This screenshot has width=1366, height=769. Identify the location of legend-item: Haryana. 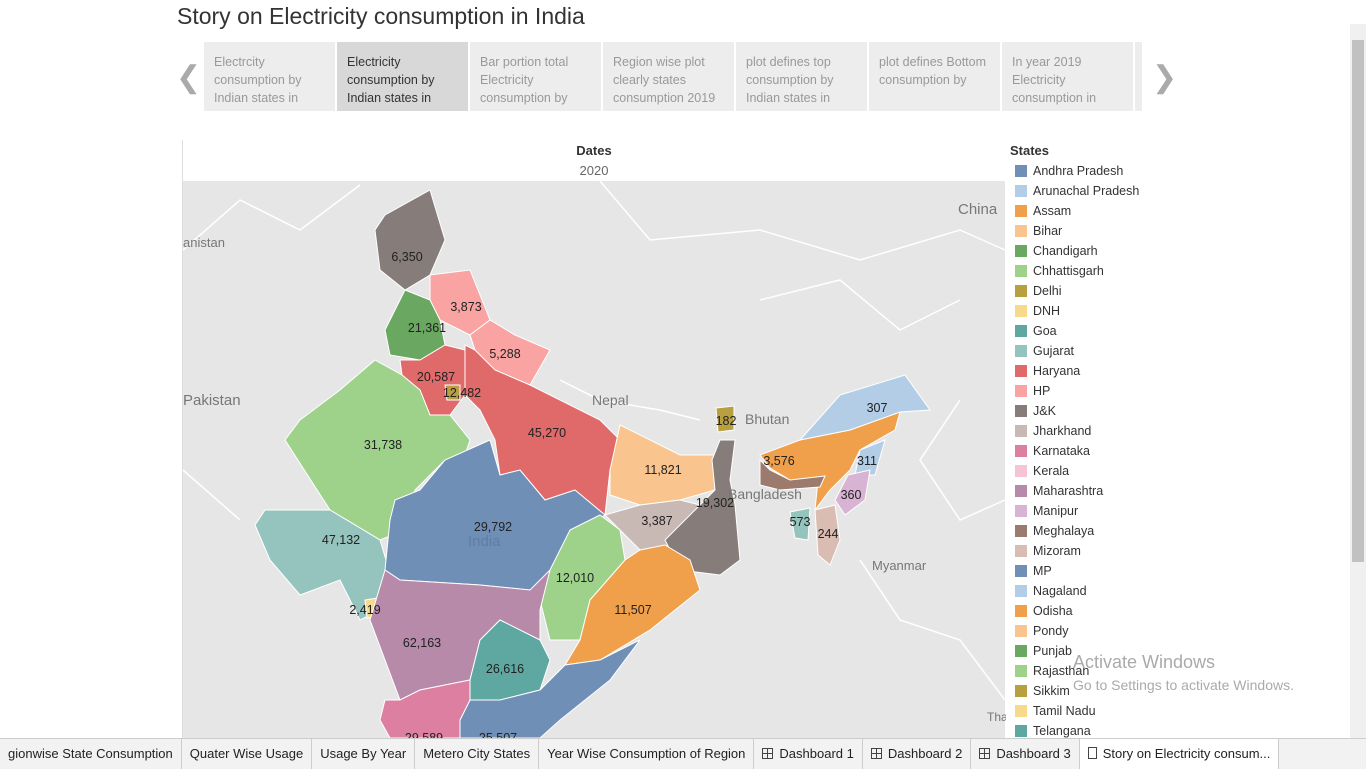
(1083, 371).